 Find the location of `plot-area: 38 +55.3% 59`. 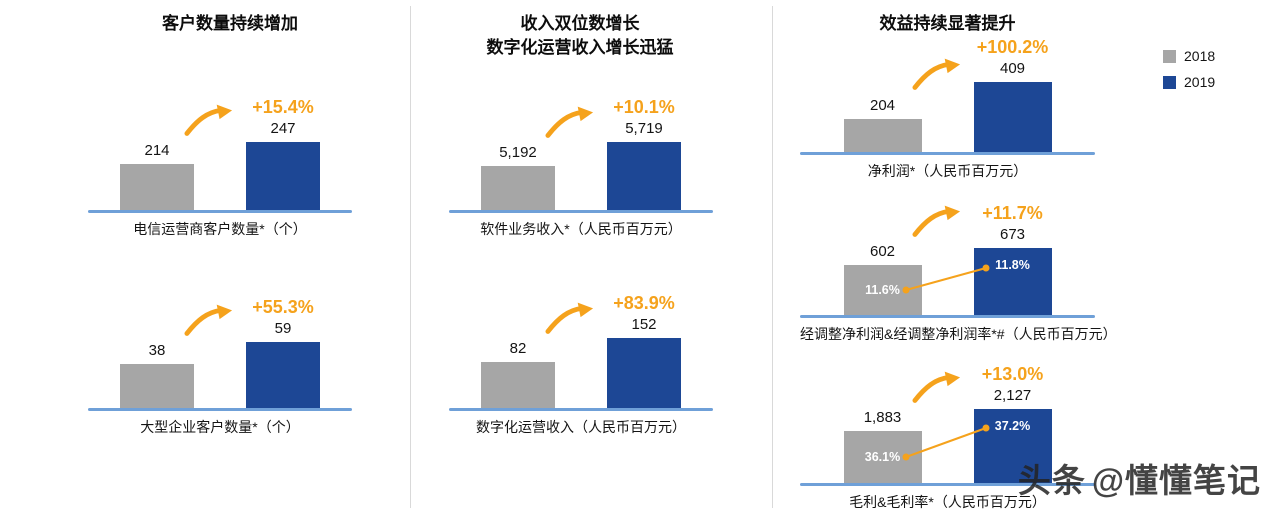

plot-area: 38 +55.3% 59 is located at coordinates (220, 352).